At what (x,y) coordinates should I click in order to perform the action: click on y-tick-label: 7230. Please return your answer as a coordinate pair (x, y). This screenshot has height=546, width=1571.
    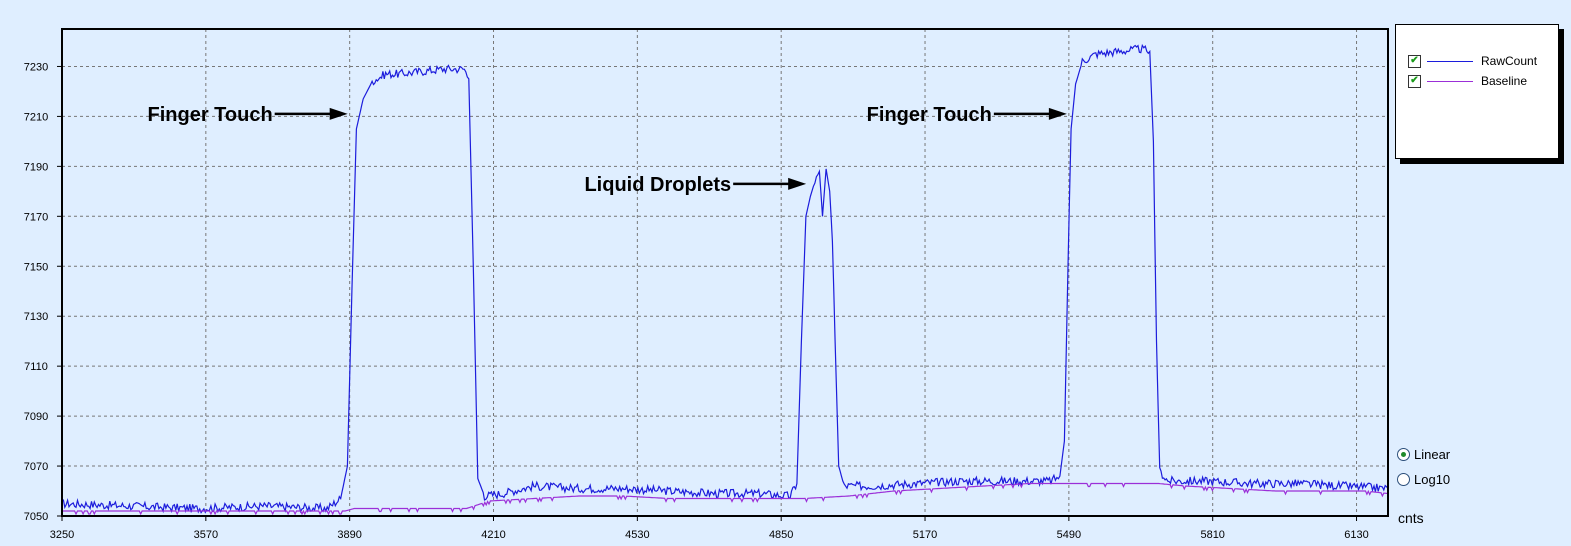
    Looking at the image, I should click on (36, 67).